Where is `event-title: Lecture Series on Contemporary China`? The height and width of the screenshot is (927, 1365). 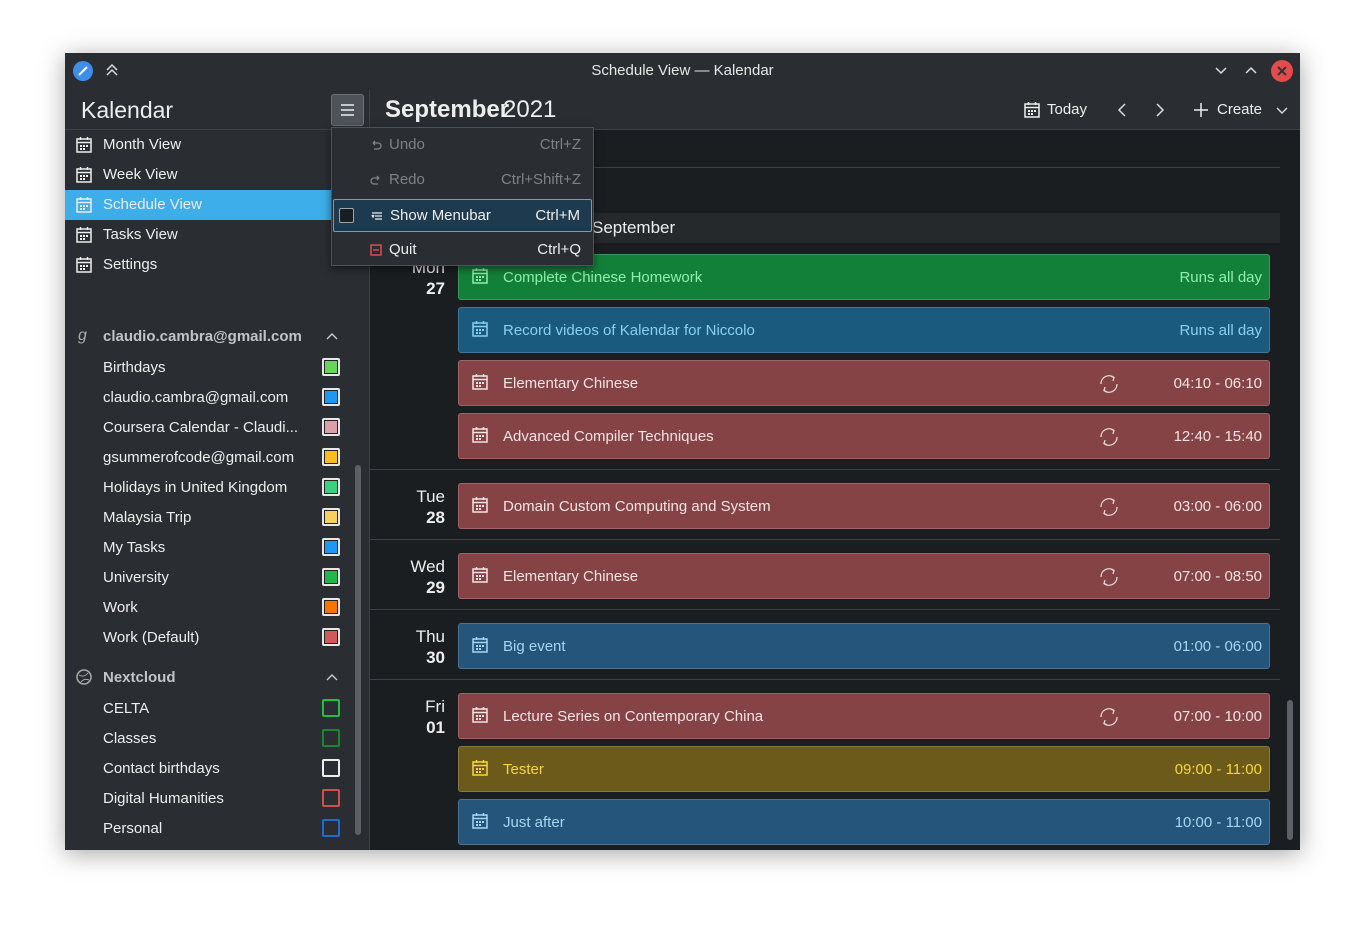
event-title: Lecture Series on Contemporary China is located at coordinates (633, 716).